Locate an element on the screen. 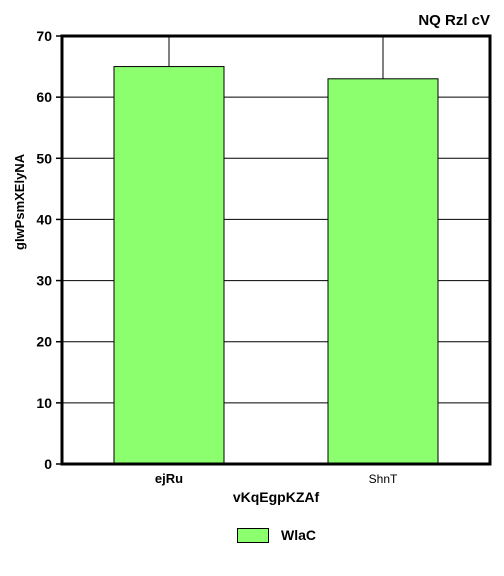 The width and height of the screenshot is (504, 576). x-tick-label: ejRu is located at coordinates (169, 478).